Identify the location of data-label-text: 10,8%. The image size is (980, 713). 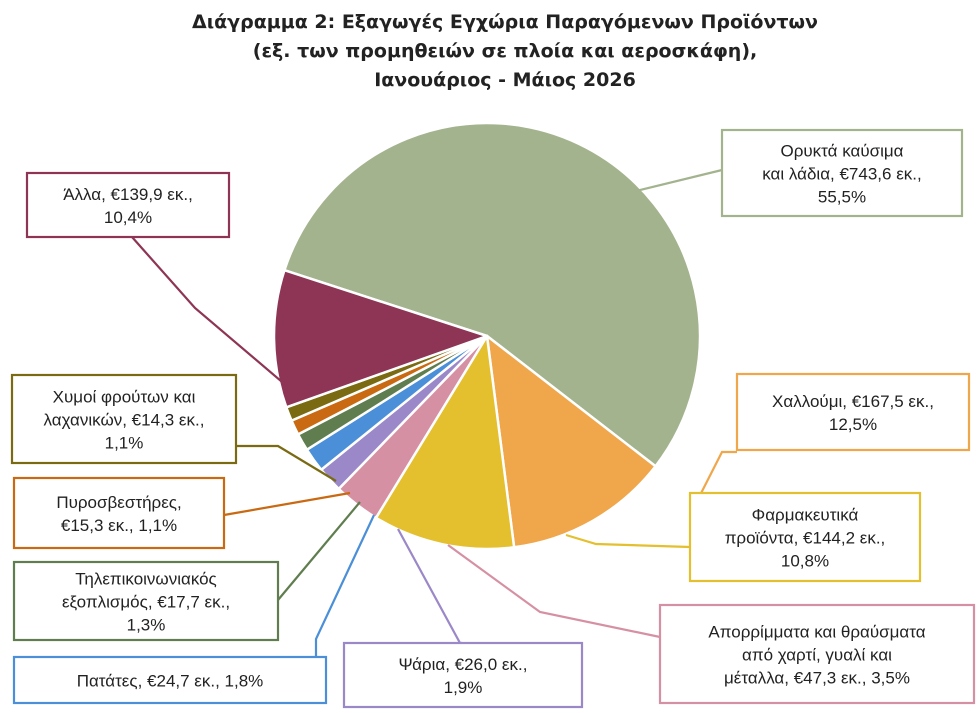
(805, 560).